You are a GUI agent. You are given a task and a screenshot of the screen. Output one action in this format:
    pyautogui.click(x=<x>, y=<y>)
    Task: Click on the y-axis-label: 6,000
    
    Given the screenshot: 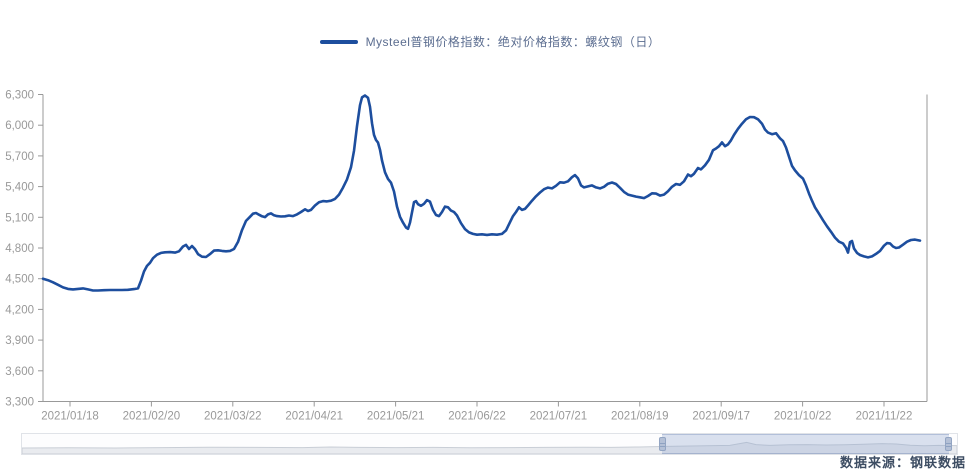 What is the action you would take?
    pyautogui.click(x=19, y=126)
    